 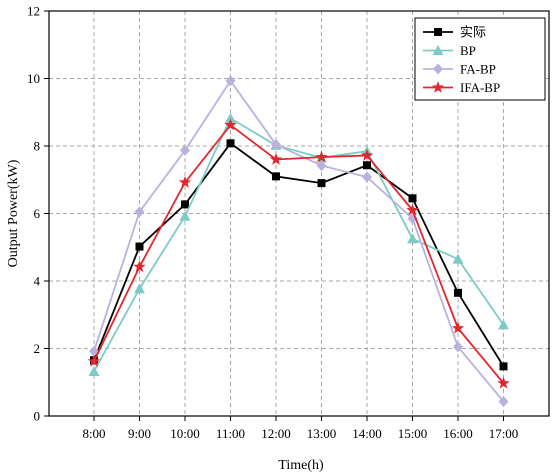 What do you see at coordinates (454, 32) in the screenshot?
I see `legend-item: 实际` at bounding box center [454, 32].